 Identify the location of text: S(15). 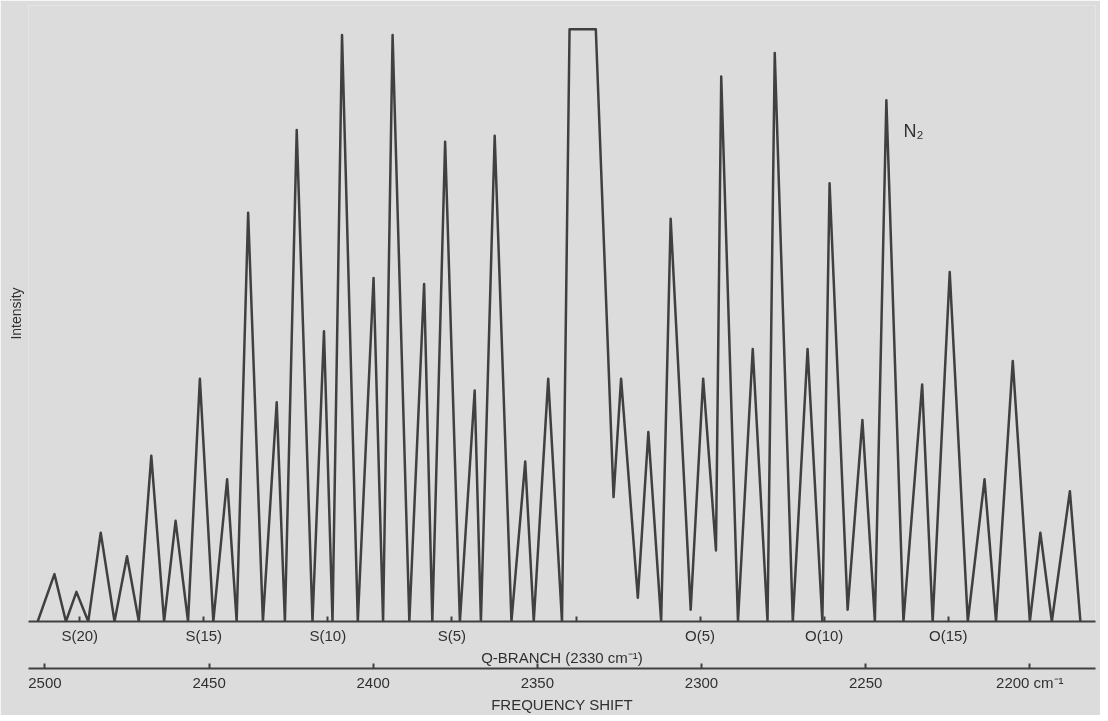
(204, 635).